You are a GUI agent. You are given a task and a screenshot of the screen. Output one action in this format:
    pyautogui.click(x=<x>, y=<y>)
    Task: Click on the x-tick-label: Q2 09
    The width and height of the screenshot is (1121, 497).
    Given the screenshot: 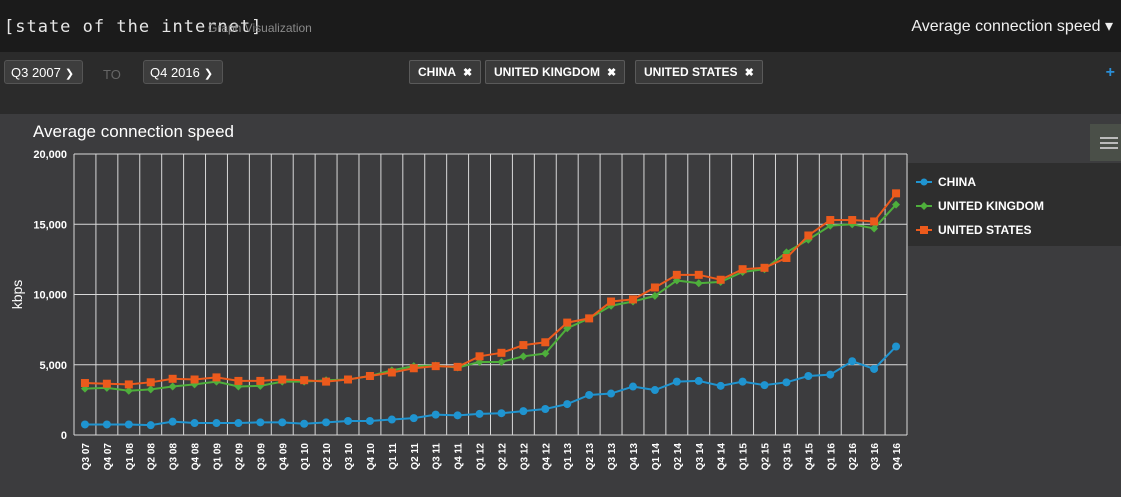 What is the action you would take?
    pyautogui.click(x=239, y=457)
    